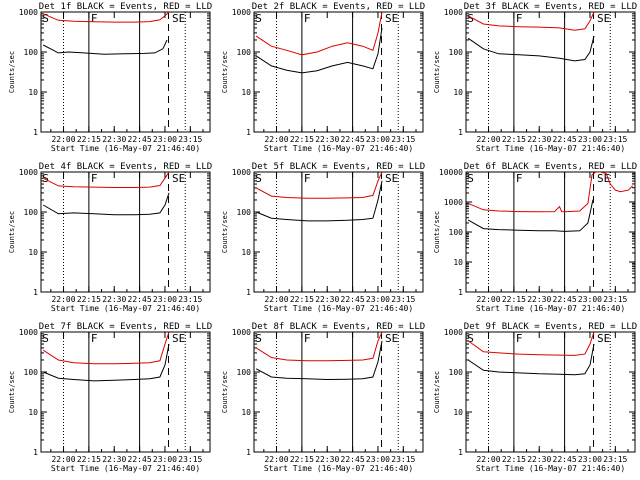 The image size is (640, 480). I want to click on y-tick-label: 10000, so click(451, 172).